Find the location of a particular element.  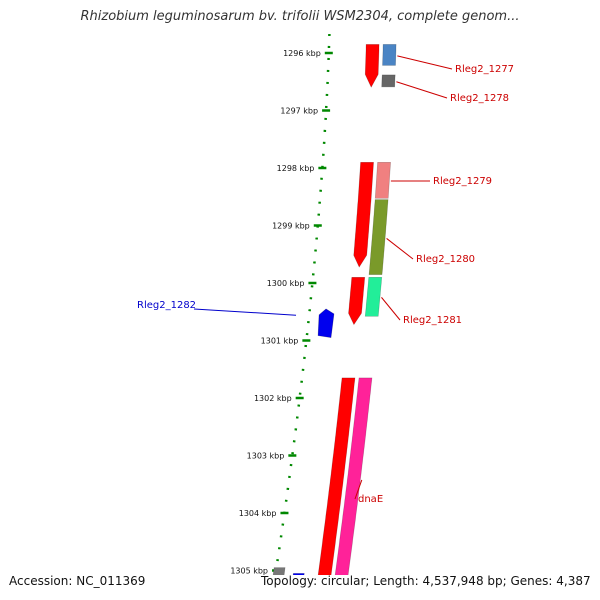

gene-label-rleg2_1280: Rleg2_1280 is located at coordinates (445, 259).